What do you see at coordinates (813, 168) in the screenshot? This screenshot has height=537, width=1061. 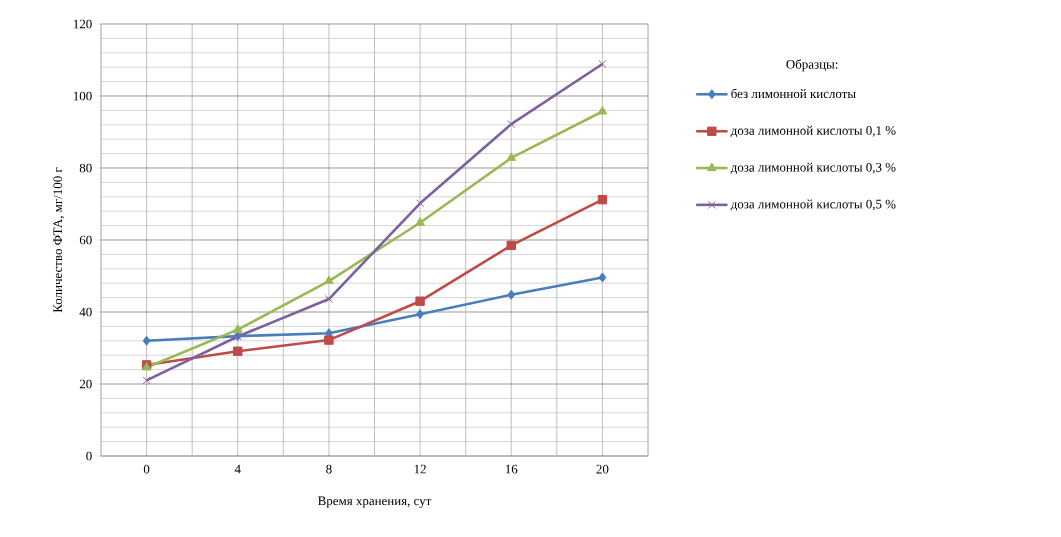 I see `legend-label: доза лимонной кислоты 0,3 %` at bounding box center [813, 168].